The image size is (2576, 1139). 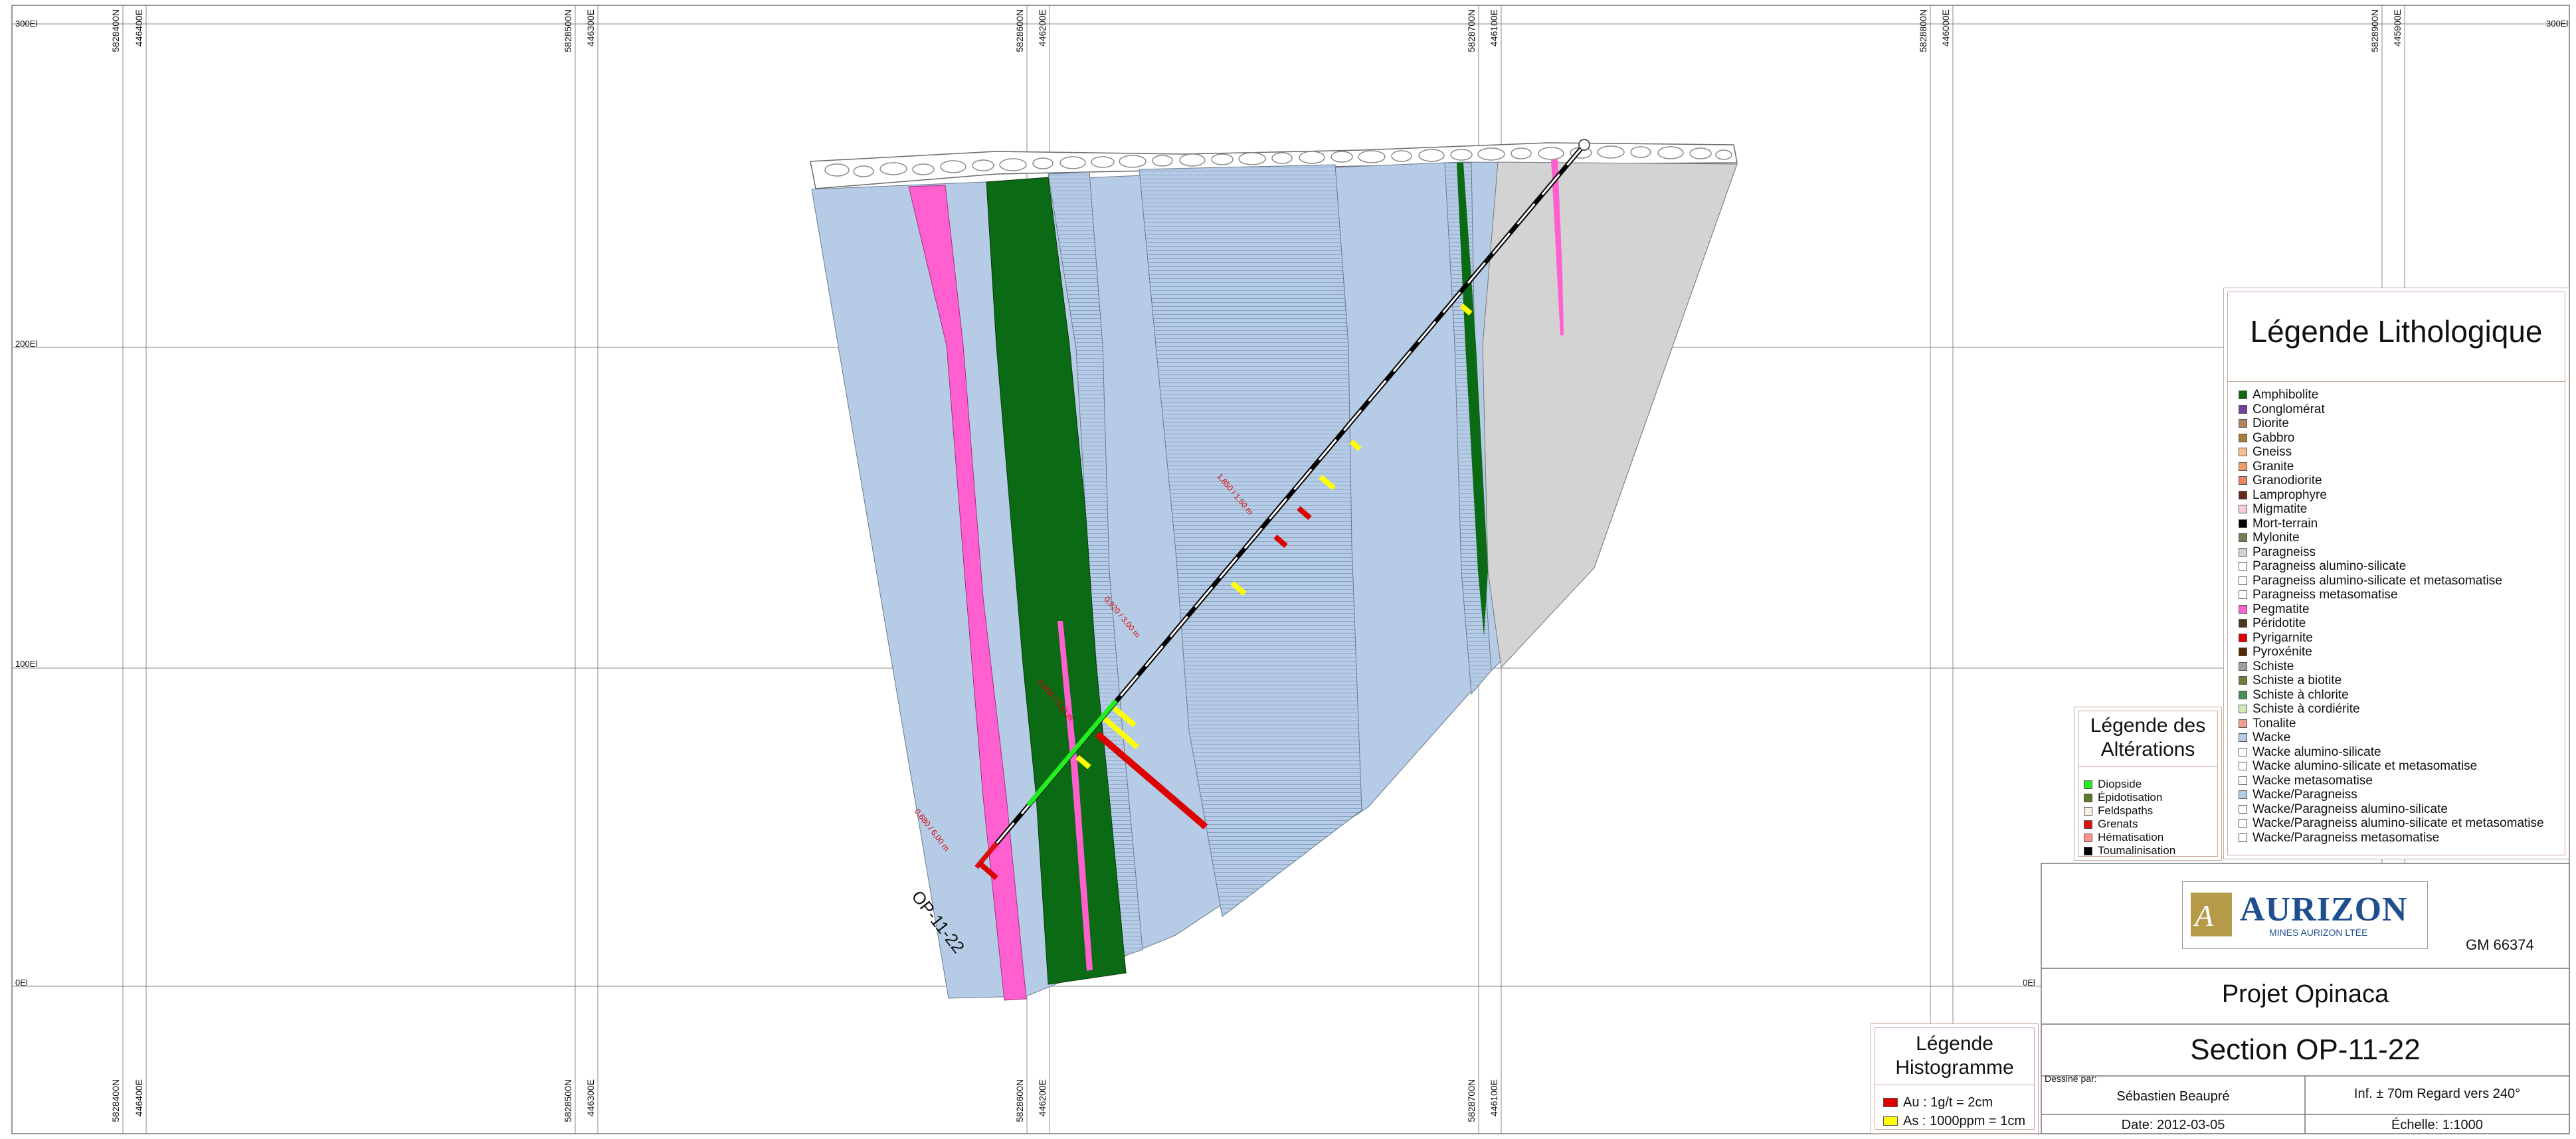 What do you see at coordinates (1954, 1044) in the screenshot?
I see `histogram-title-line1: Légende` at bounding box center [1954, 1044].